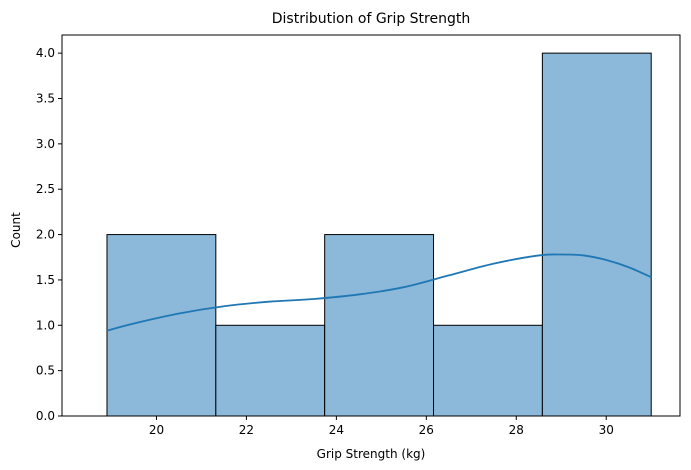  Describe the element at coordinates (45, 144) in the screenshot. I see `y-tick-label: 3.0` at that location.